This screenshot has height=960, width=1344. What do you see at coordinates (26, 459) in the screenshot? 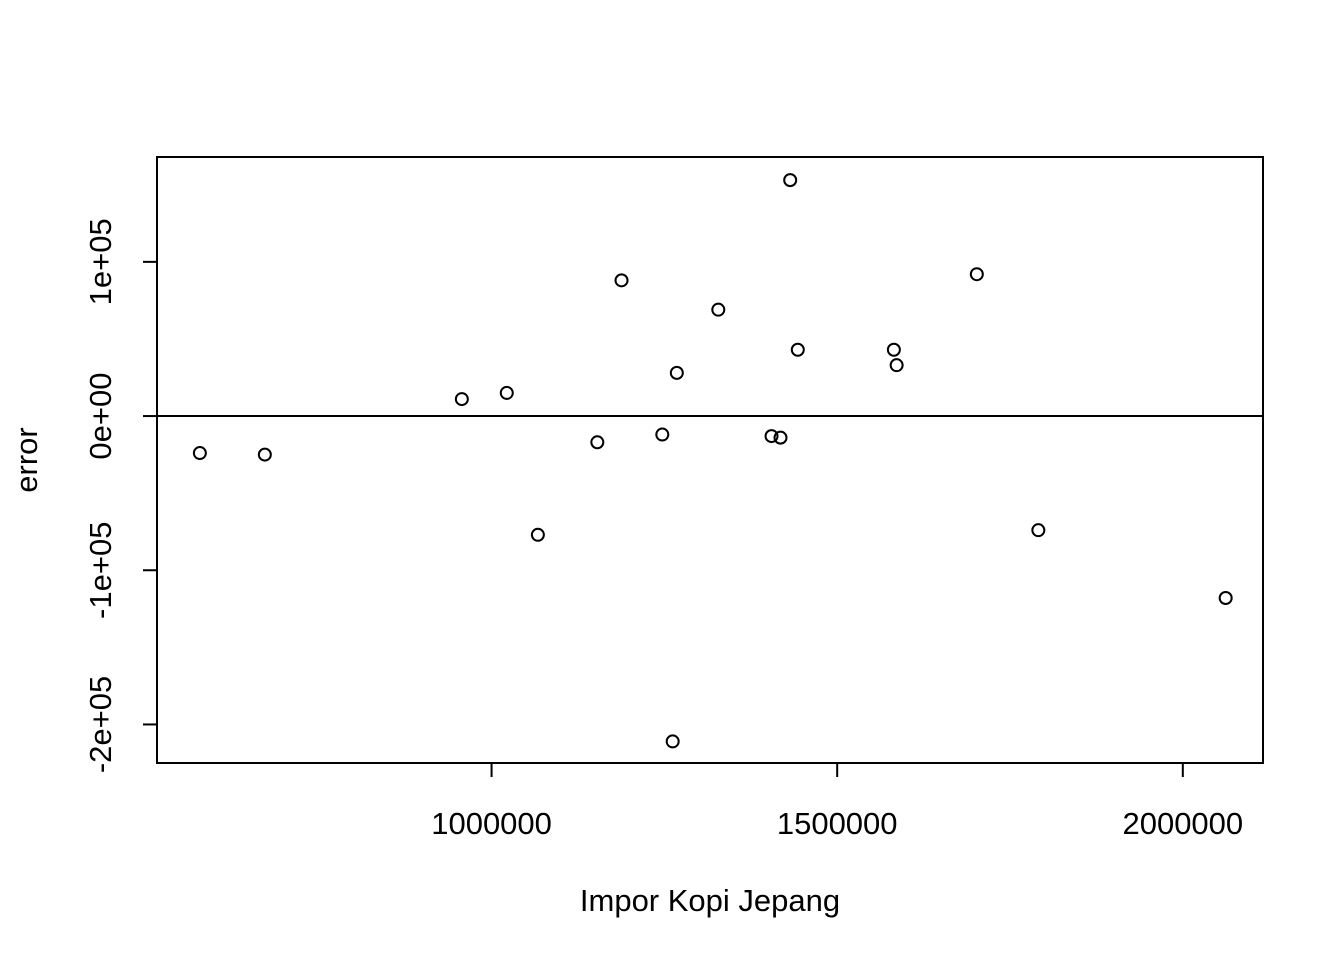
I see `y-axis-title: error` at bounding box center [26, 459].